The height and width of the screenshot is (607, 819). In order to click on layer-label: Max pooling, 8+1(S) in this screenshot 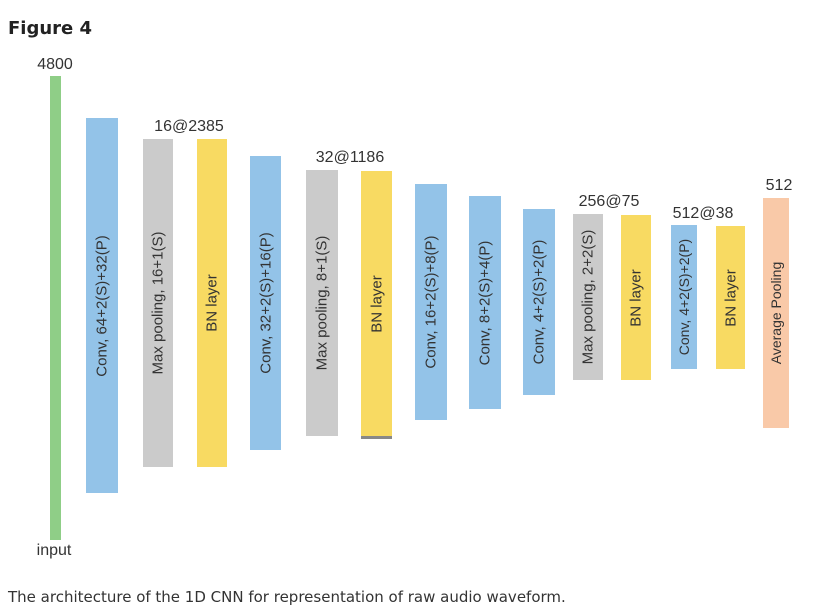, I will do `click(322, 303)`.